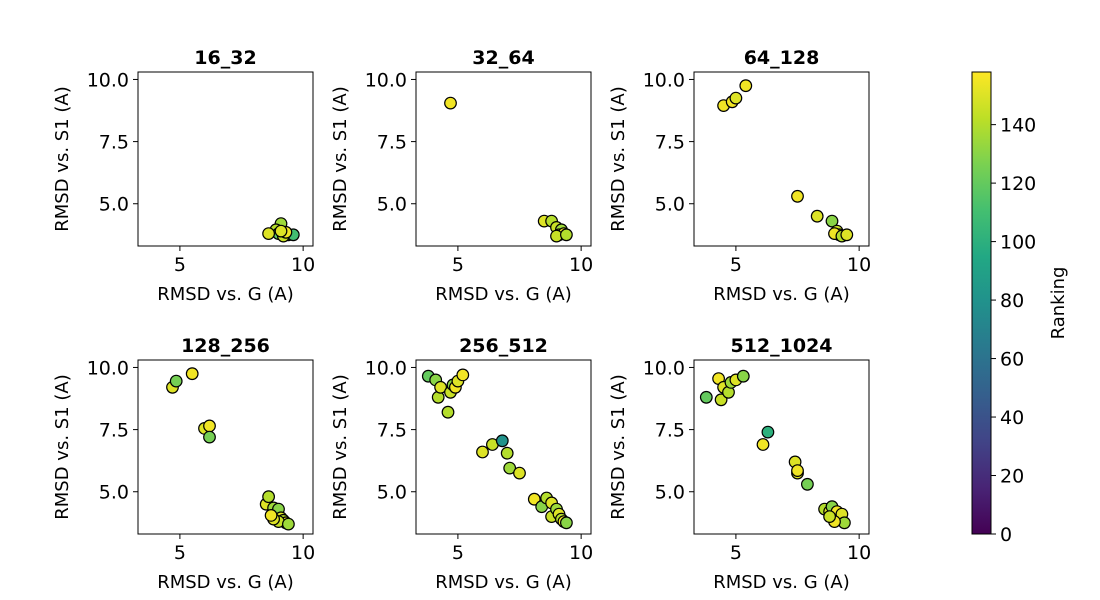  I want to click on colorbar-tick-label: 140, so click(1018, 126).